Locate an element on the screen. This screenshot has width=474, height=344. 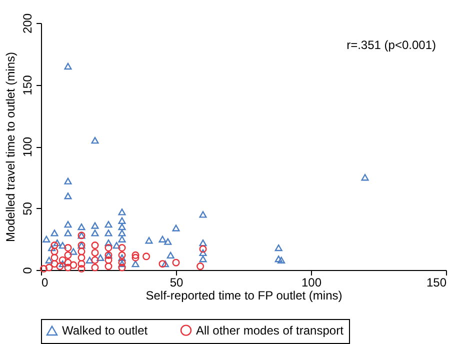
y-tick-label: 200 is located at coordinates (27, 23).